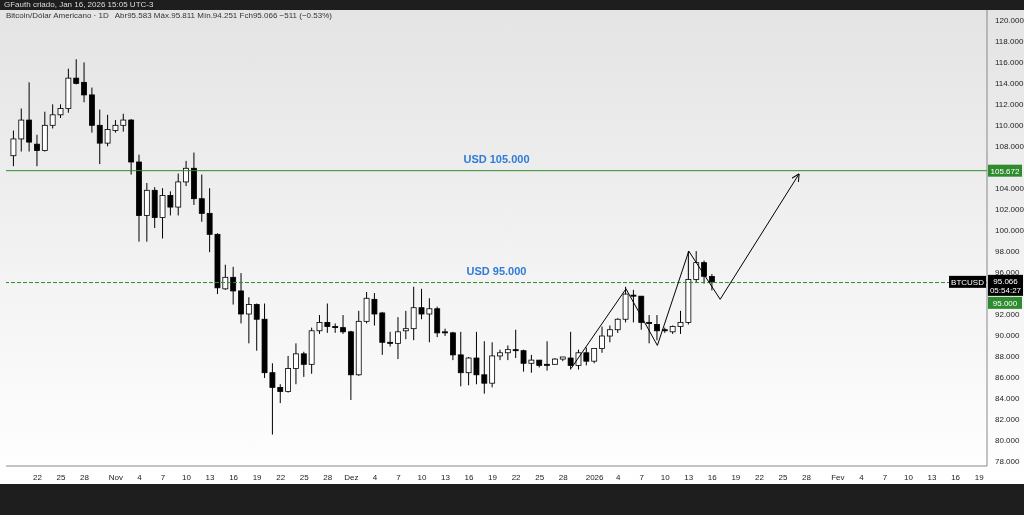 Image resolution: width=1024 pixels, height=515 pixels. What do you see at coordinates (79, 5) in the screenshot?
I see `text: GFauth criado, Jan 16, 2026 15:05 UTC-3` at bounding box center [79, 5].